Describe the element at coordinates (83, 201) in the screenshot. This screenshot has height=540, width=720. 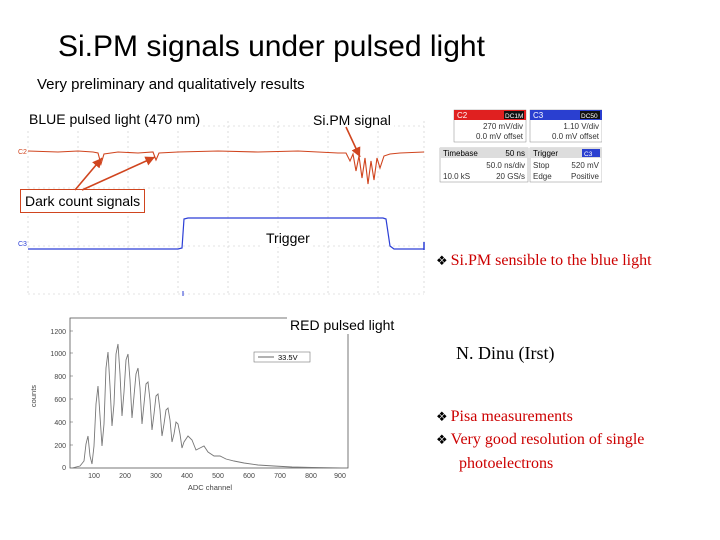
I see `dark-count-label: Dark count signals` at that location.